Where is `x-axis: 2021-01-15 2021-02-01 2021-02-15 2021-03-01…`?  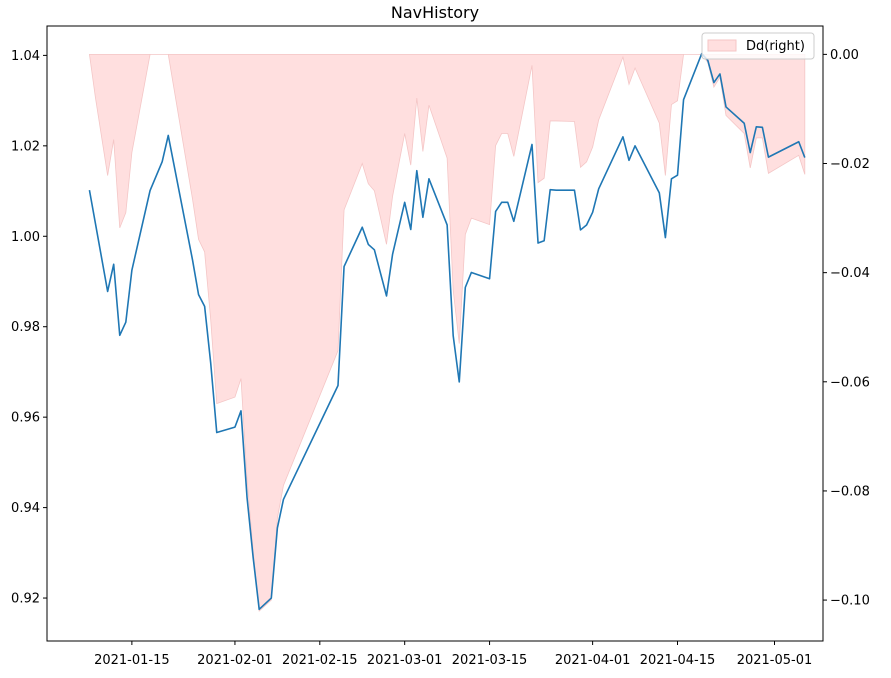 x-axis: 2021-01-15 2021-02-01 2021-02-15 2021-03-01… is located at coordinates (453, 654).